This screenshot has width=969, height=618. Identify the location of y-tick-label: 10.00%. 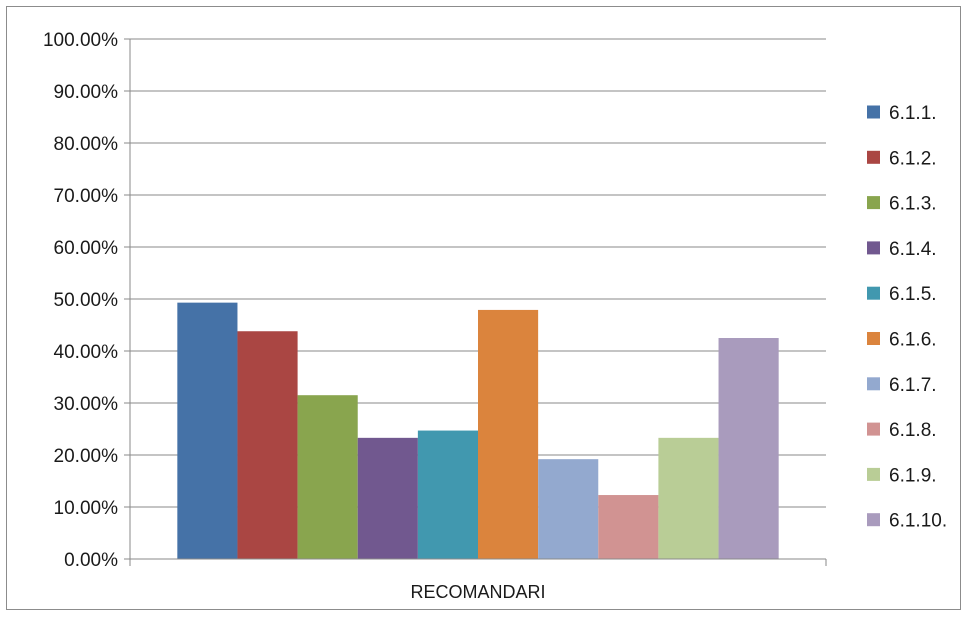
(86, 508).